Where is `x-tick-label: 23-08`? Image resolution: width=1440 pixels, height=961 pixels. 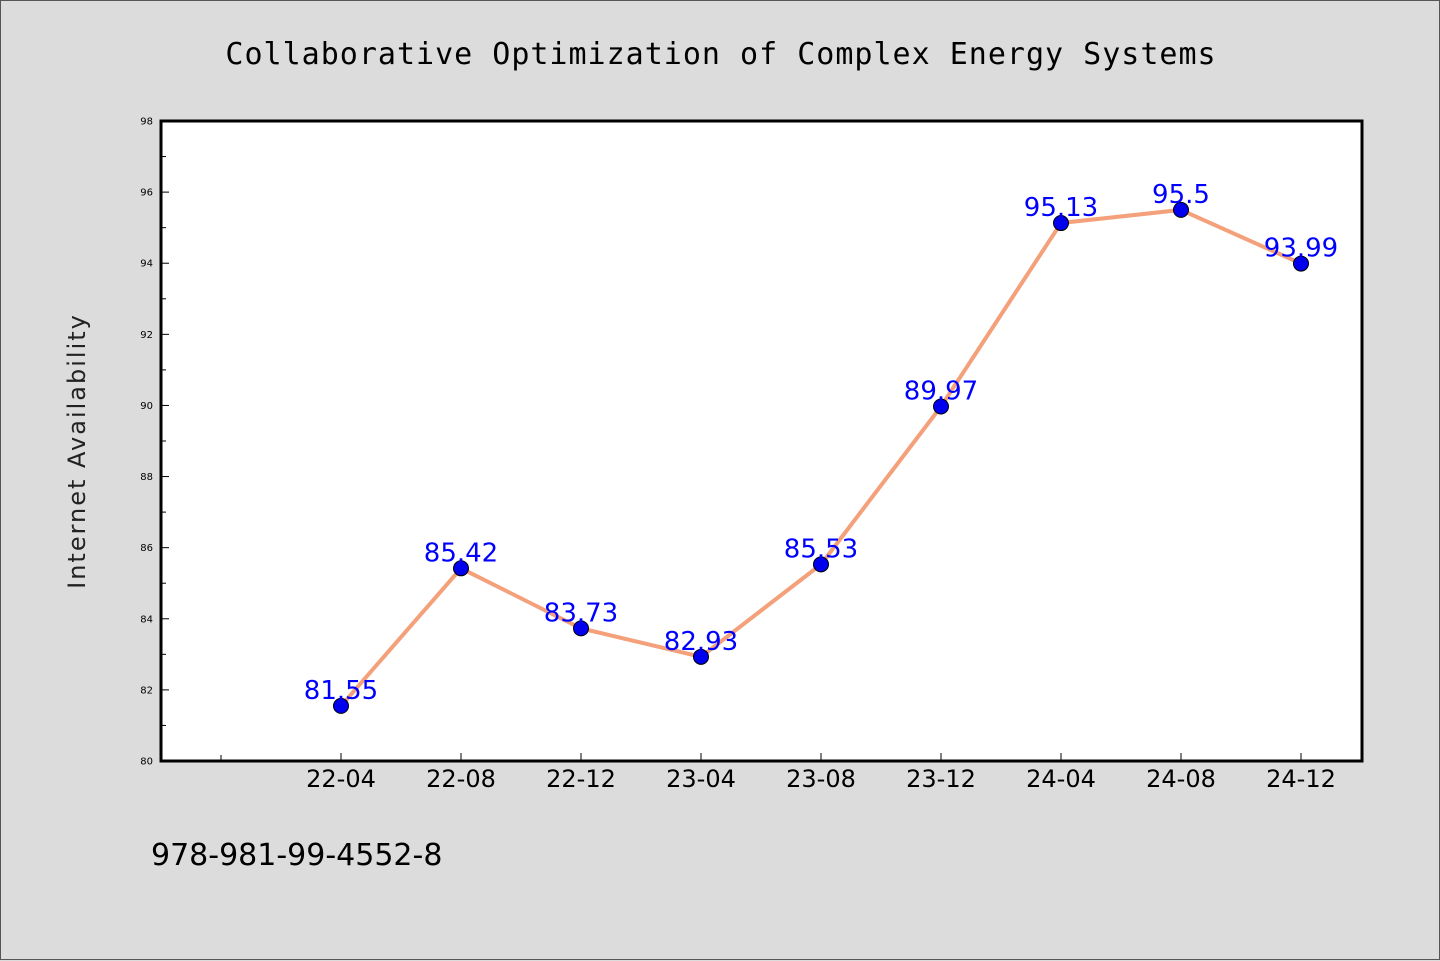
x-tick-label: 23-08 is located at coordinates (821, 779).